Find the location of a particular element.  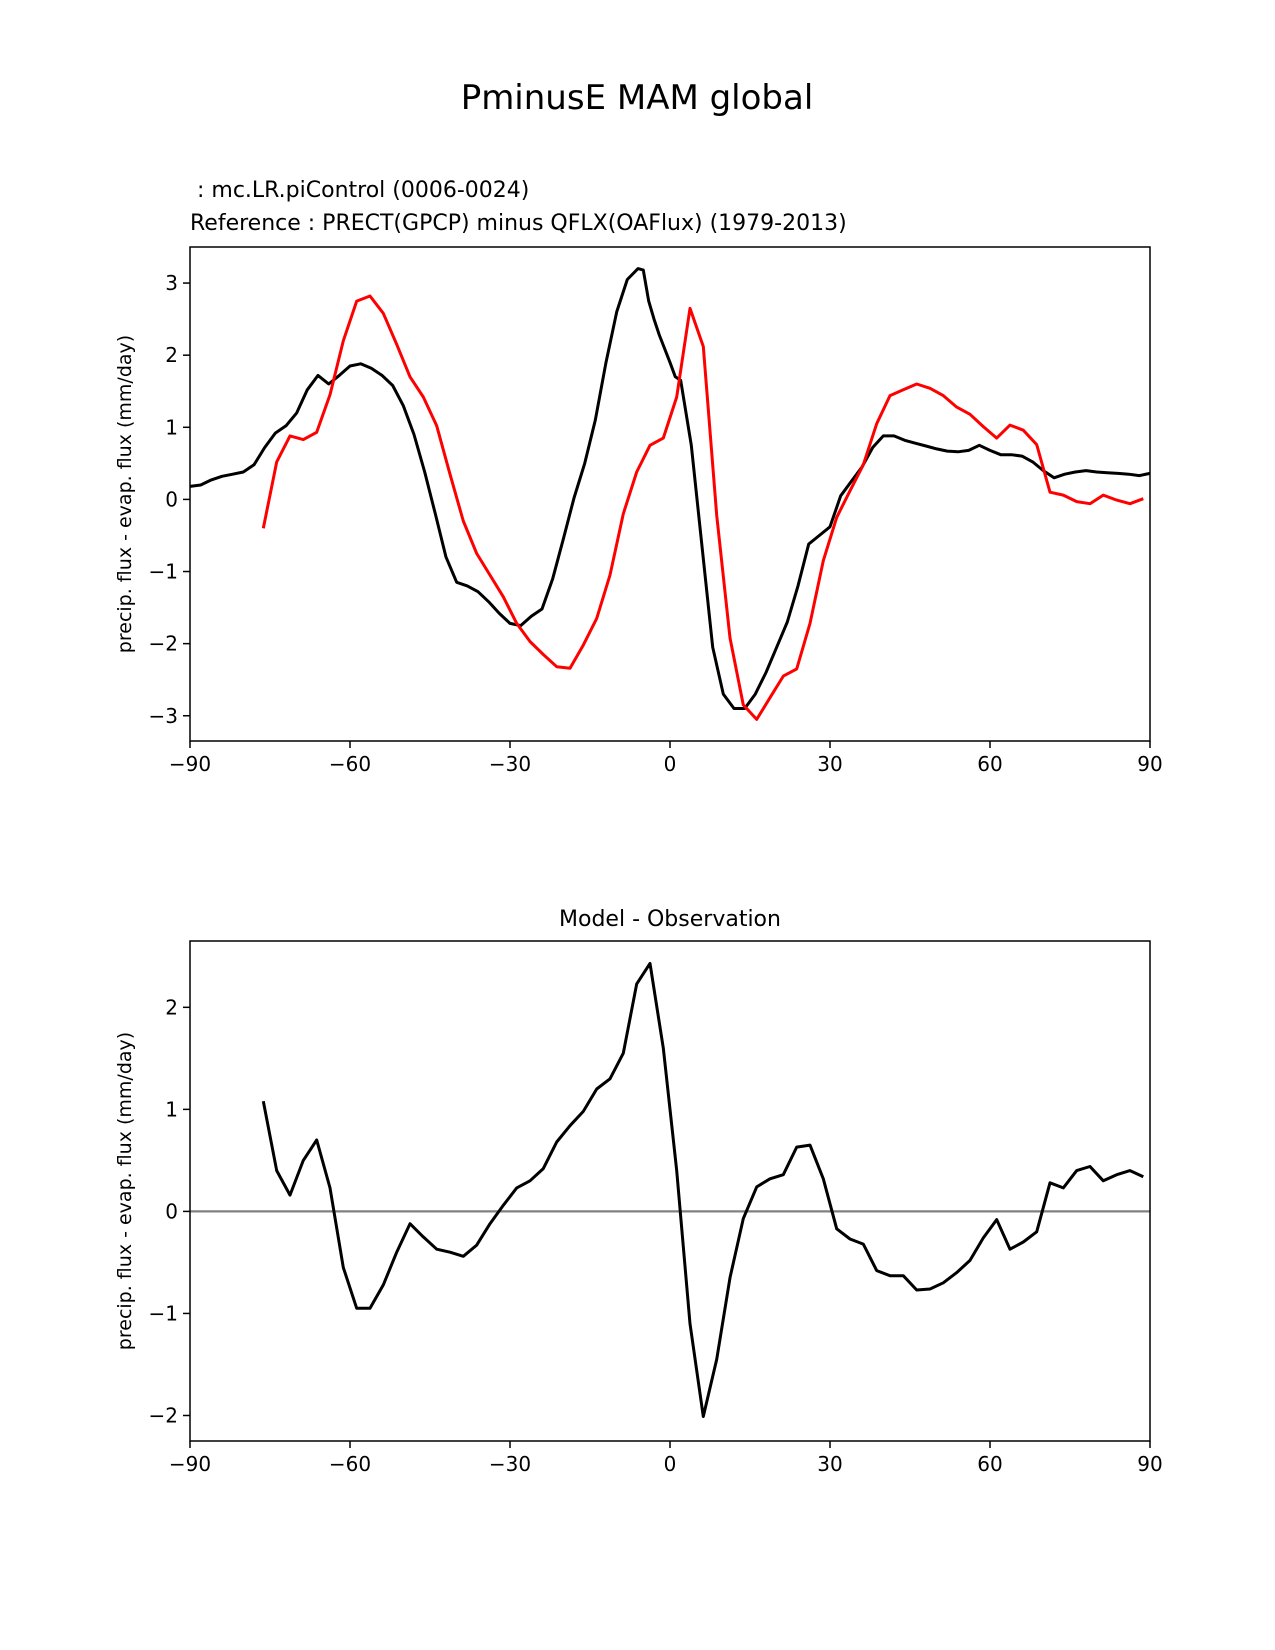

model-title: : mc.LR.piControl (0006-0024) is located at coordinates (359, 190).